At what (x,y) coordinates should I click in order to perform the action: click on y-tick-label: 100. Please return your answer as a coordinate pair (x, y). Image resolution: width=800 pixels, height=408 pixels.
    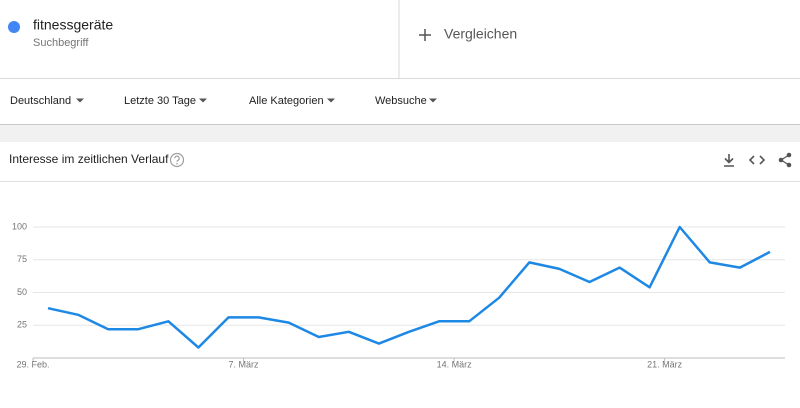
    Looking at the image, I should click on (19, 226).